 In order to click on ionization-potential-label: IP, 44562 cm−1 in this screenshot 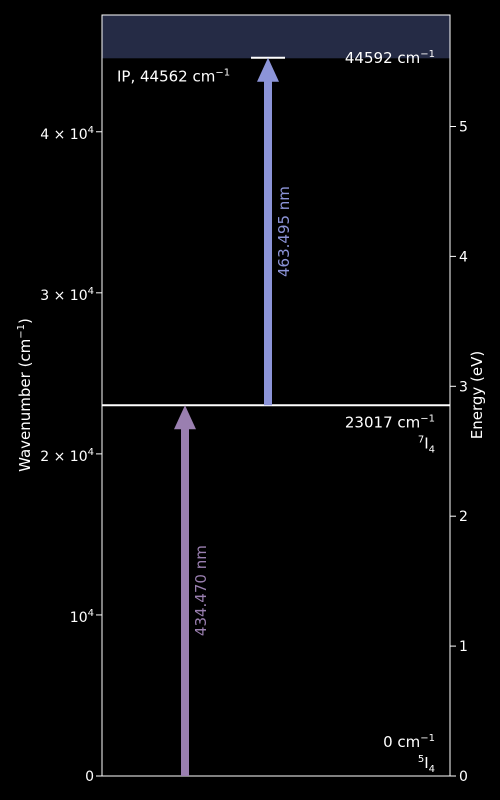, I will do `click(173, 76)`.